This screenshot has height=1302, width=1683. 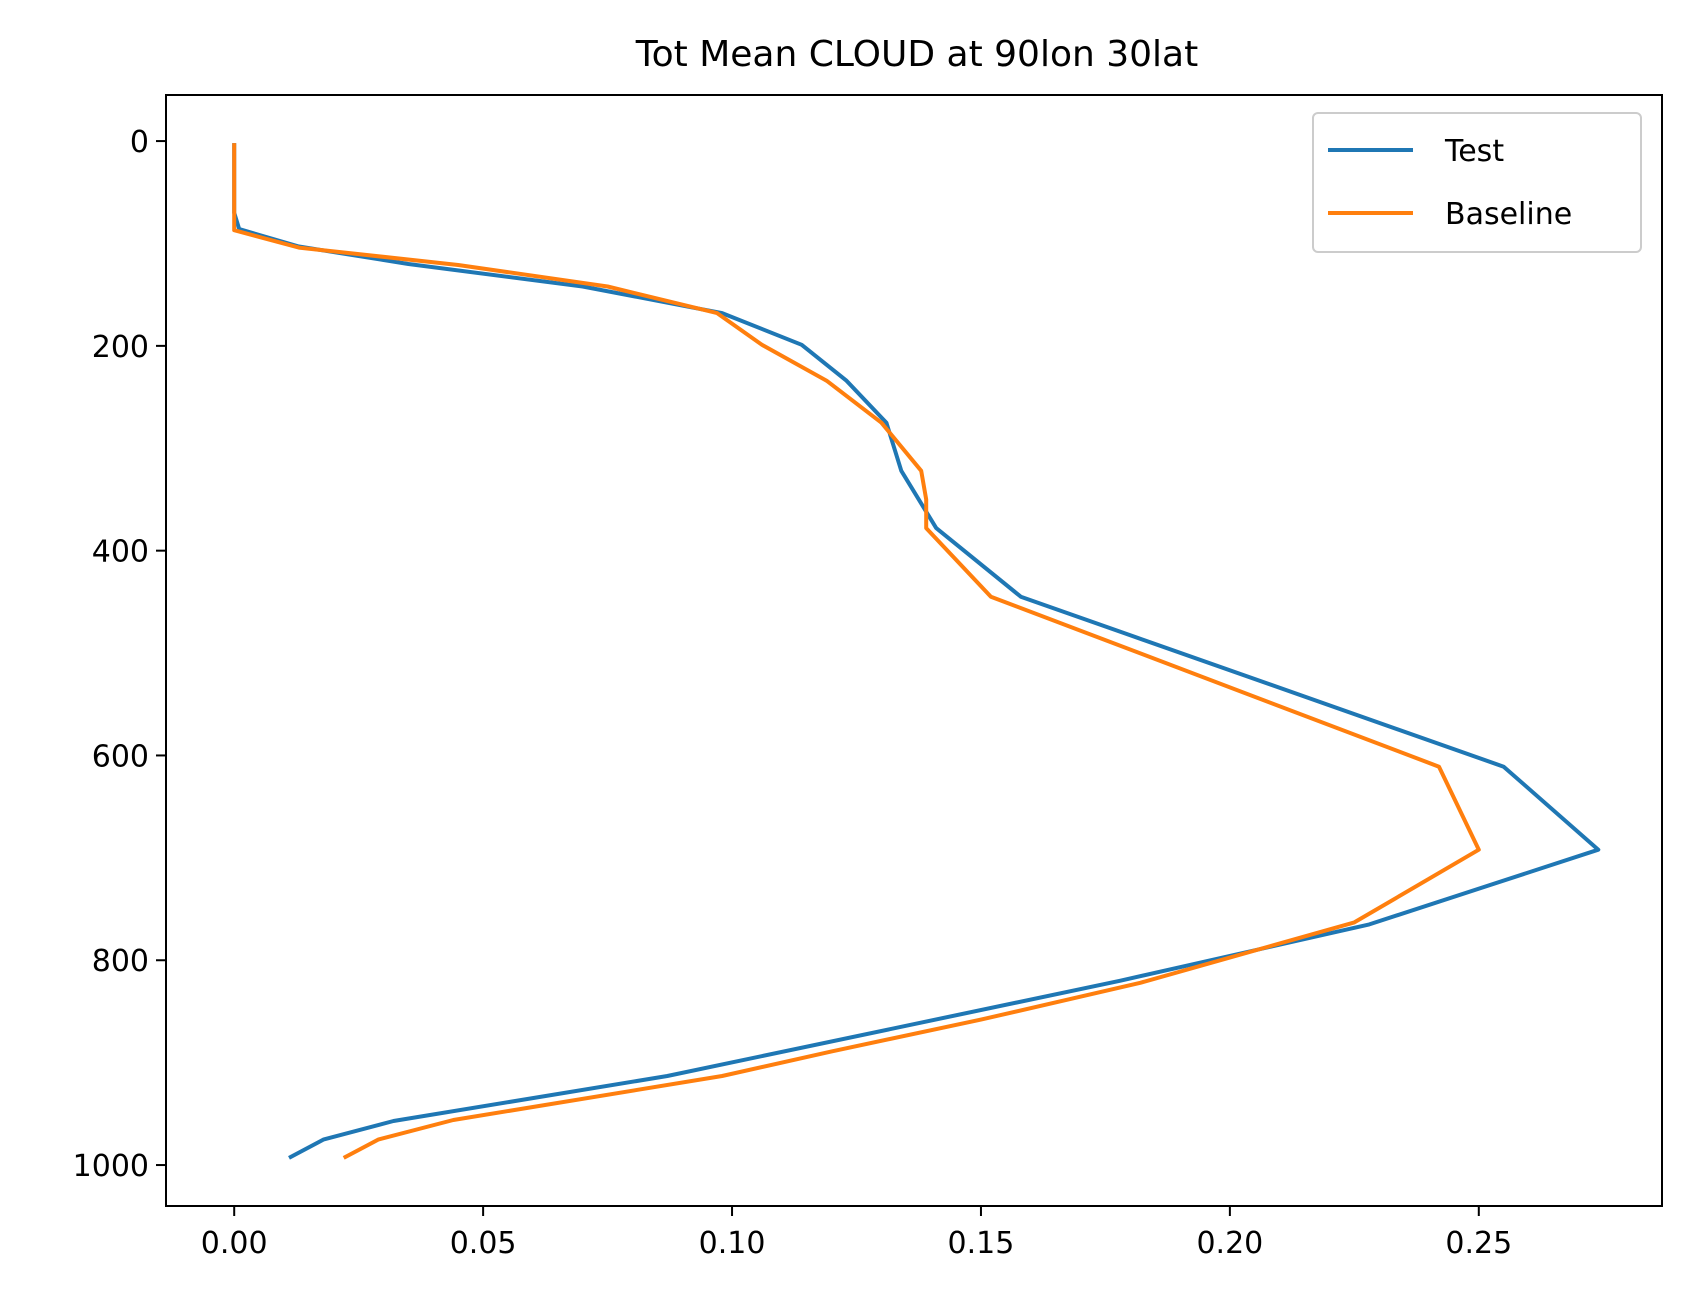 What do you see at coordinates (856, 1233) in the screenshot?
I see `x-axis: 0.00 0.05 0.10 0.15 0.20 0.25` at bounding box center [856, 1233].